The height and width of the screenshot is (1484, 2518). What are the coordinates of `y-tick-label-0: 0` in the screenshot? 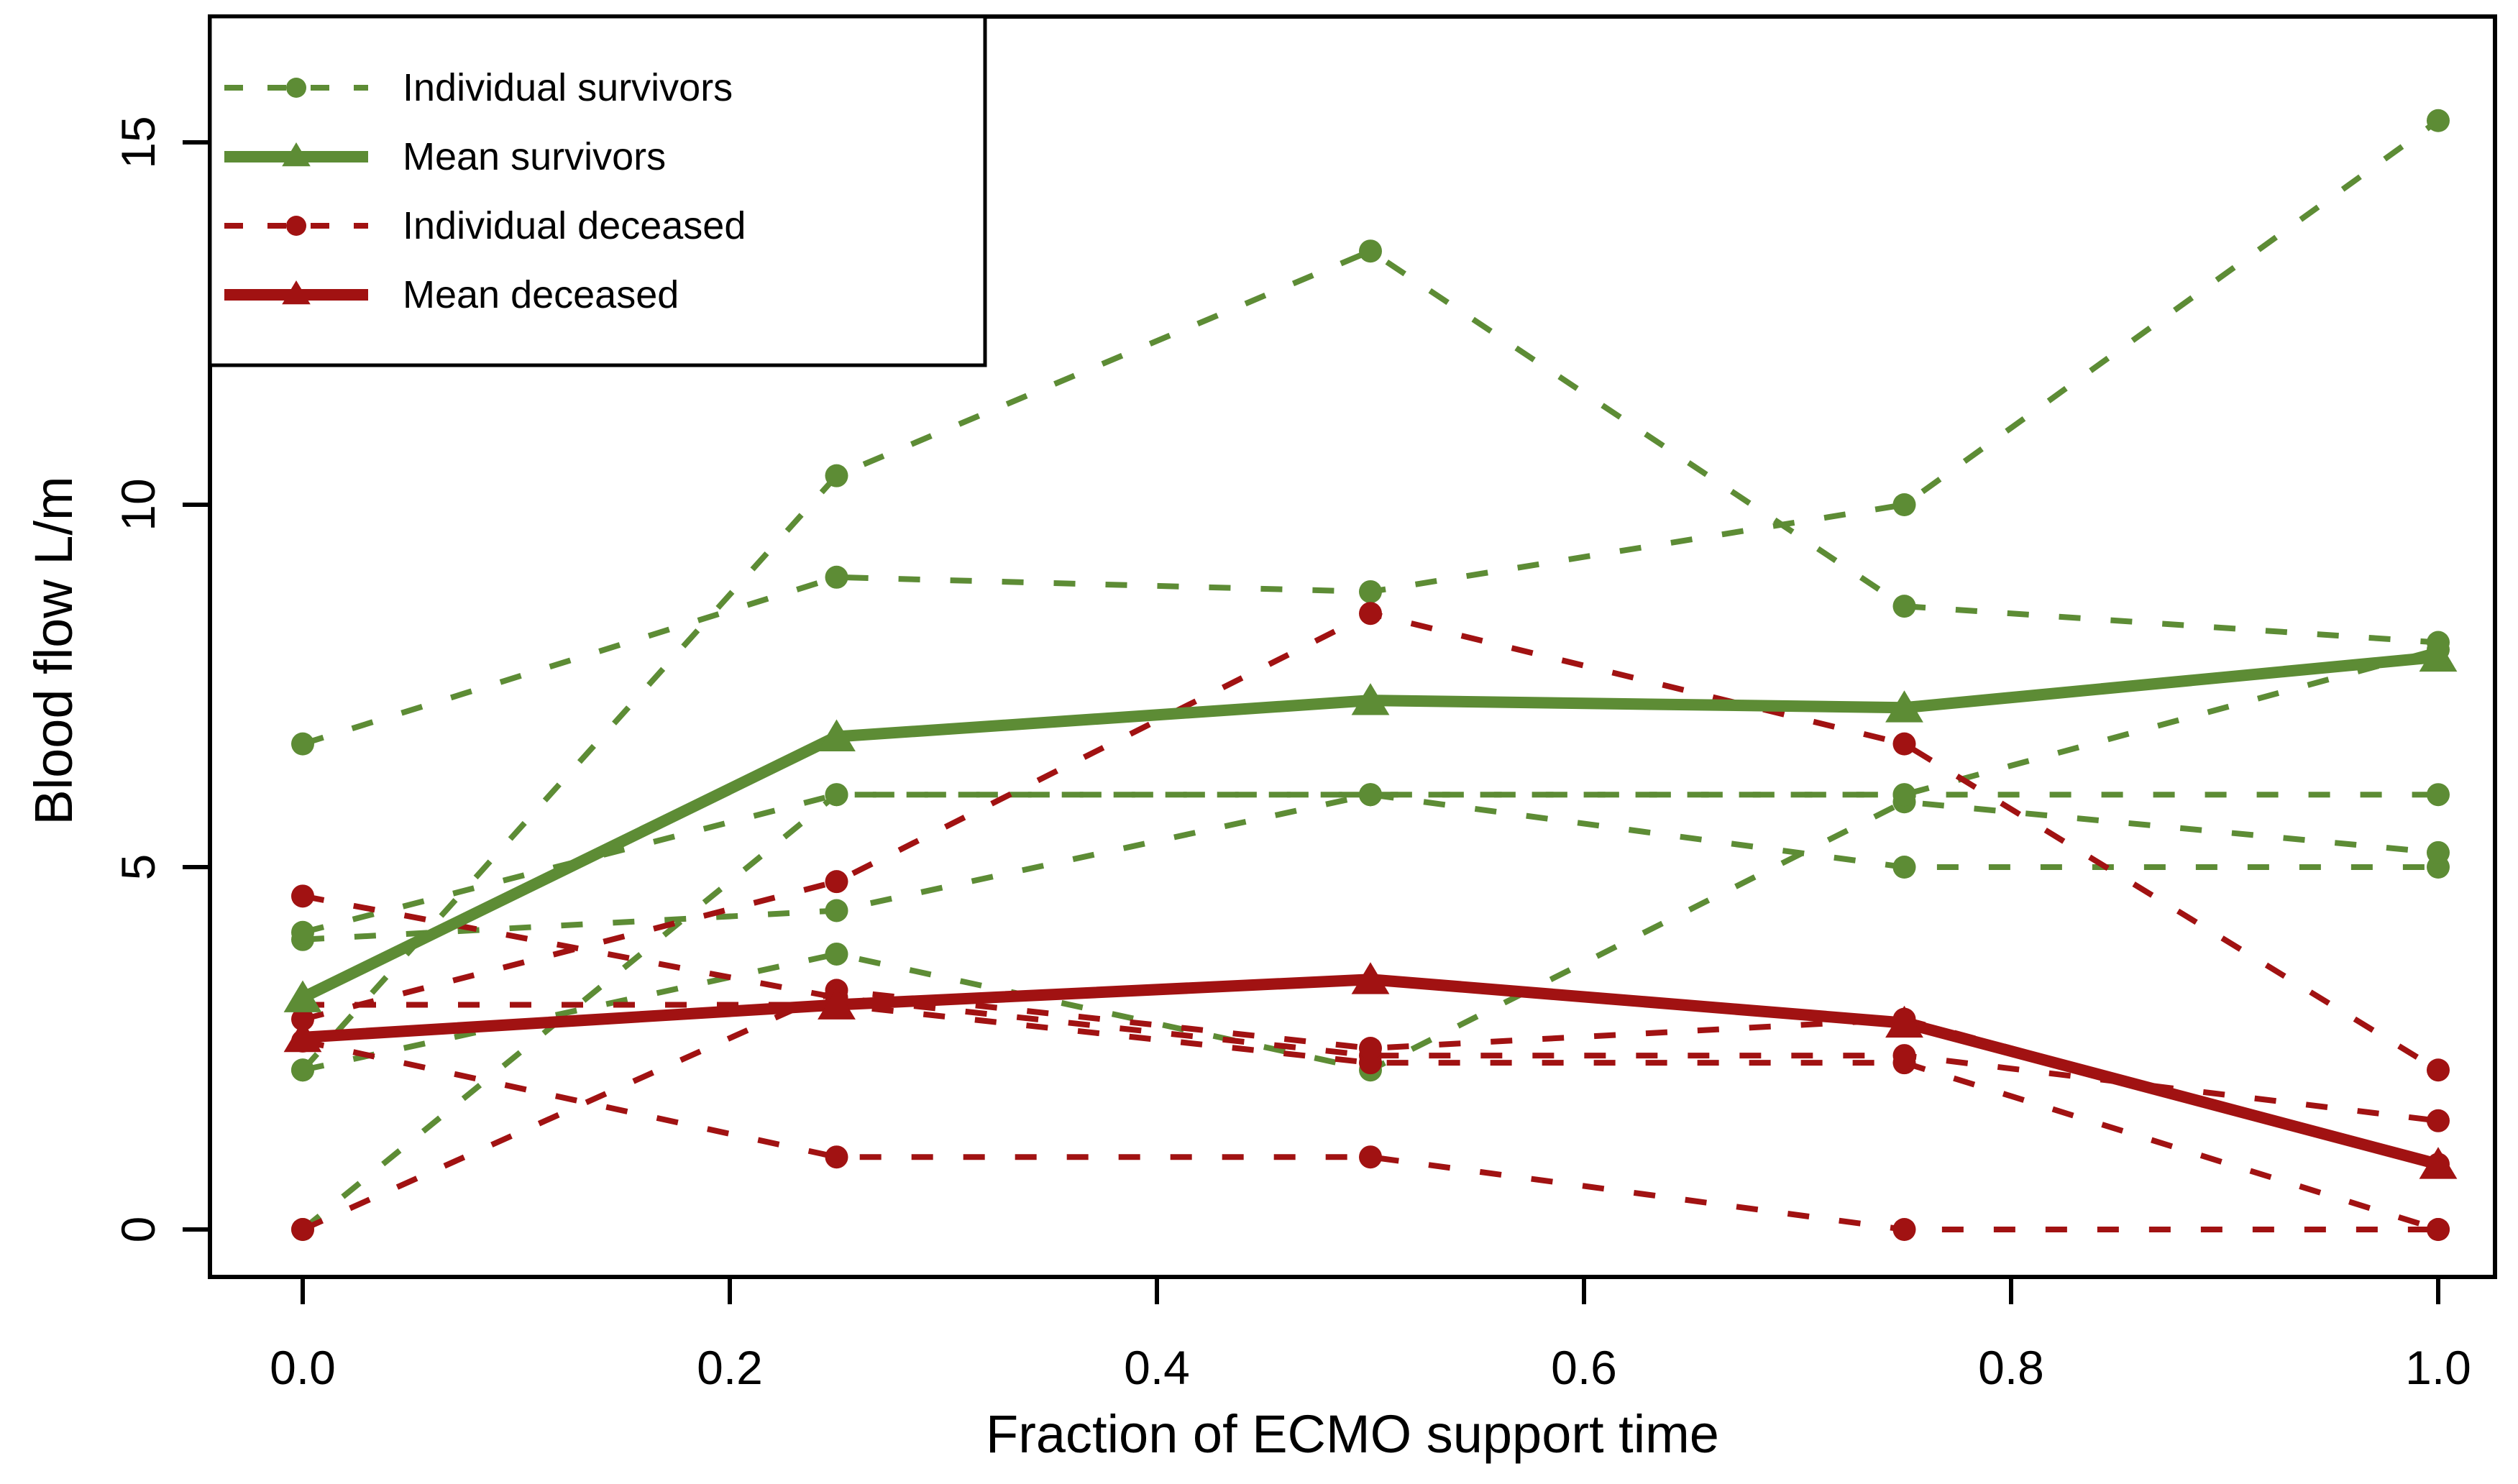 It's located at (138, 1230).